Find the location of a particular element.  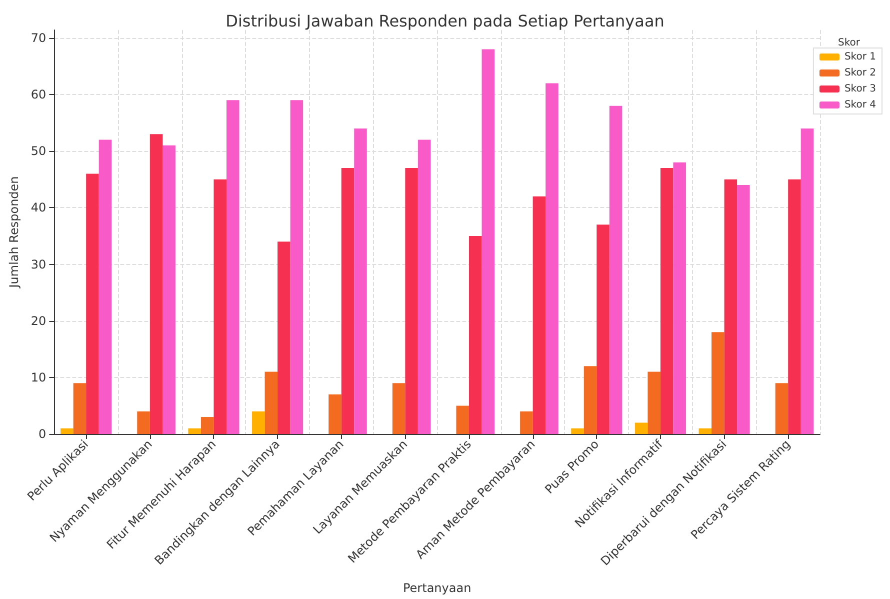

y-tick-label: 50 is located at coordinates (38, 151).